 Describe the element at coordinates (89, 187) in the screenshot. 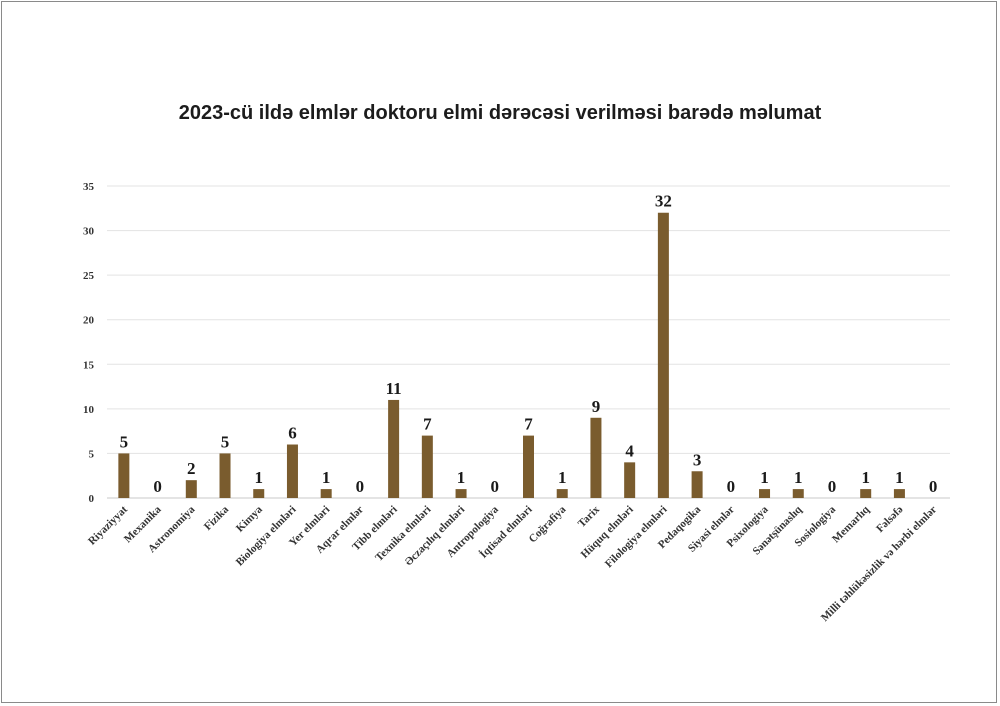

I see `y-tick-label: 35` at that location.